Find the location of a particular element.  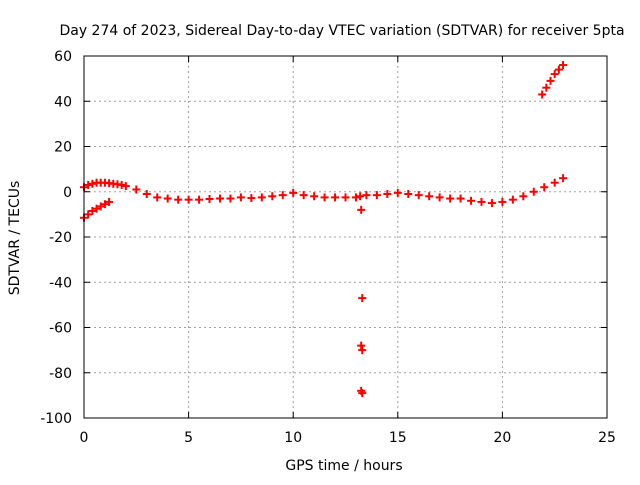

x-tick-label: 15 is located at coordinates (398, 438).